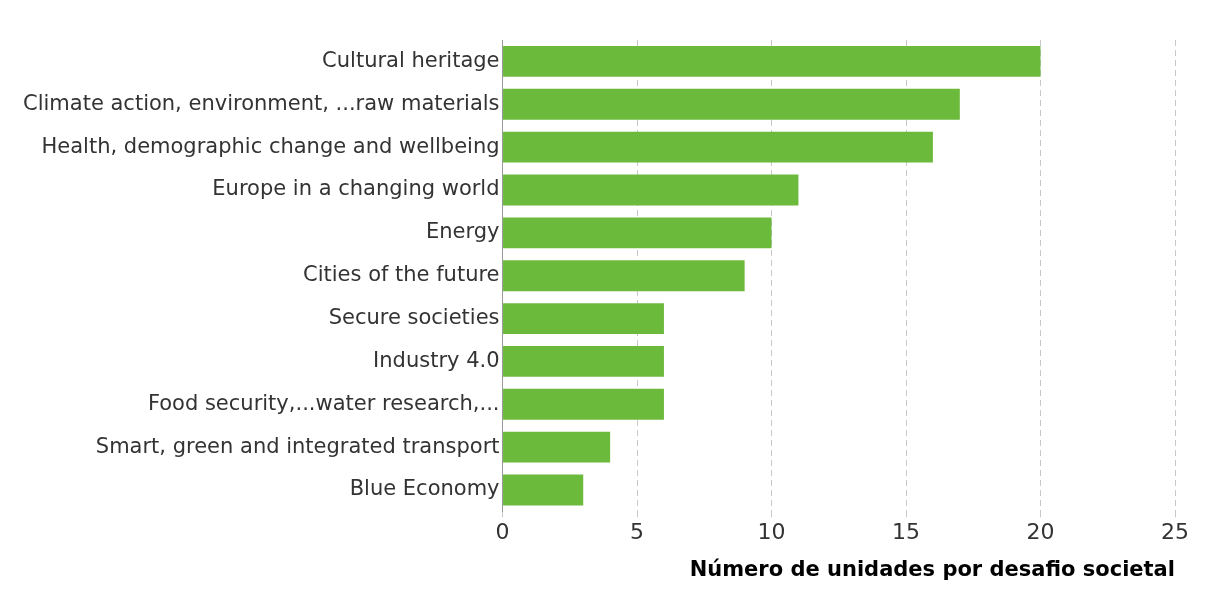  Describe the element at coordinates (356, 188) in the screenshot. I see `y-tick-label: Europe in a changing world` at that location.